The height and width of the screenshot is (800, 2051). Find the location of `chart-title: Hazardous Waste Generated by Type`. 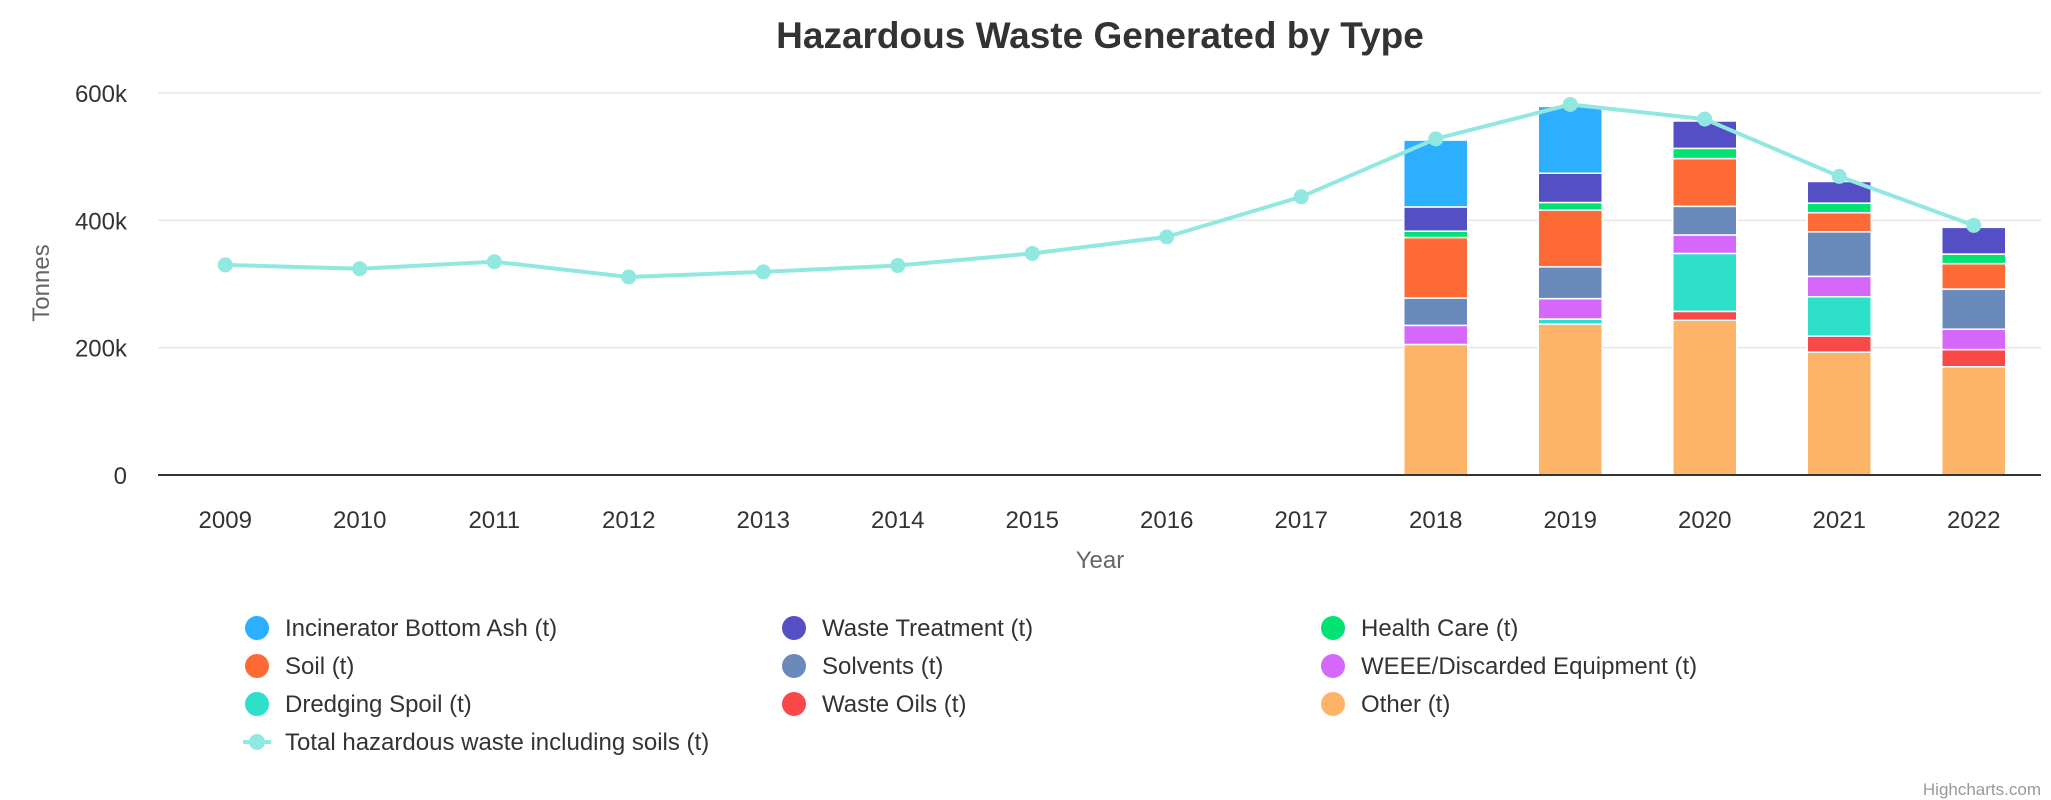

chart-title: Hazardous Waste Generated by Type is located at coordinates (1100, 35).